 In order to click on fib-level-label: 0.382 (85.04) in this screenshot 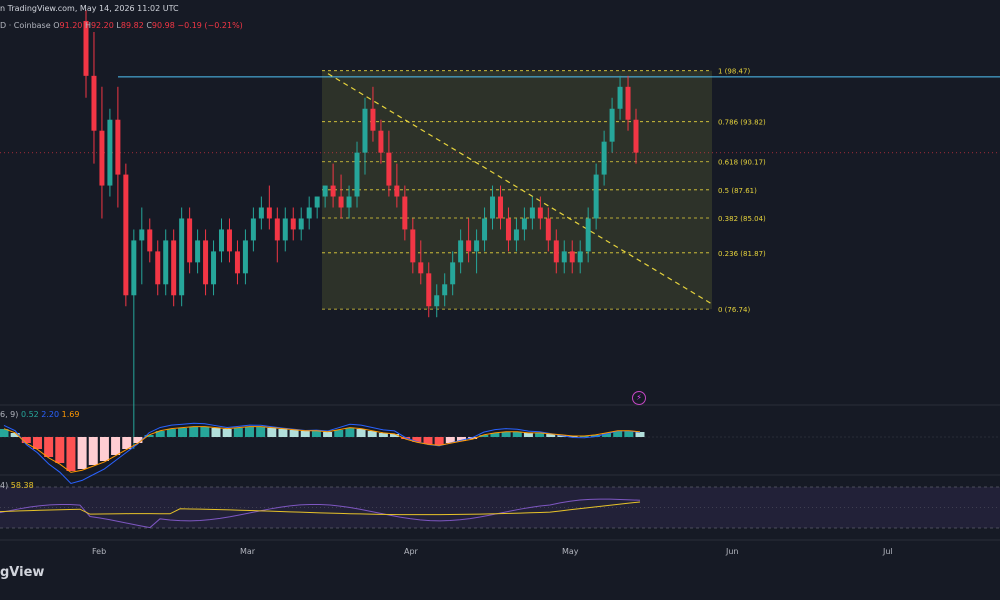, I will do `click(742, 219)`.